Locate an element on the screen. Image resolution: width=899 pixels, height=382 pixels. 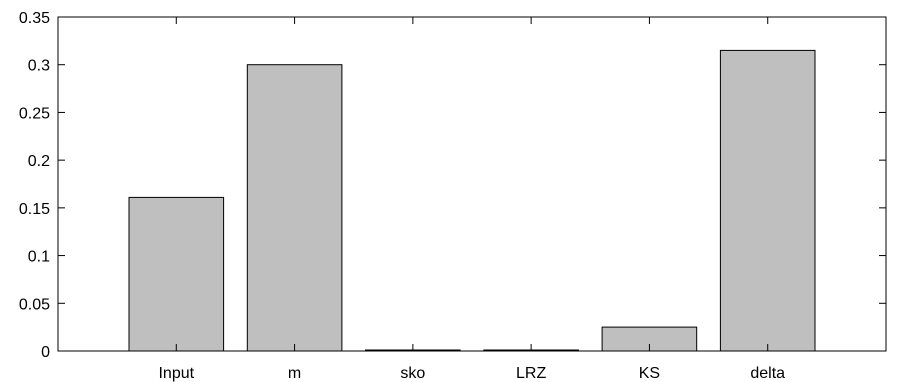
x-tick-label: m is located at coordinates (294, 373).